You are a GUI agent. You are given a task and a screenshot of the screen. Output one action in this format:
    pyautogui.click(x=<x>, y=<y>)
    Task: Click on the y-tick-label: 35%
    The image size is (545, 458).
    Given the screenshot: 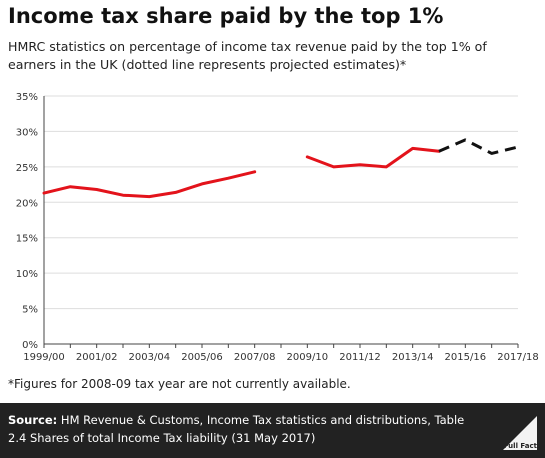 What is the action you would take?
    pyautogui.click(x=27, y=97)
    